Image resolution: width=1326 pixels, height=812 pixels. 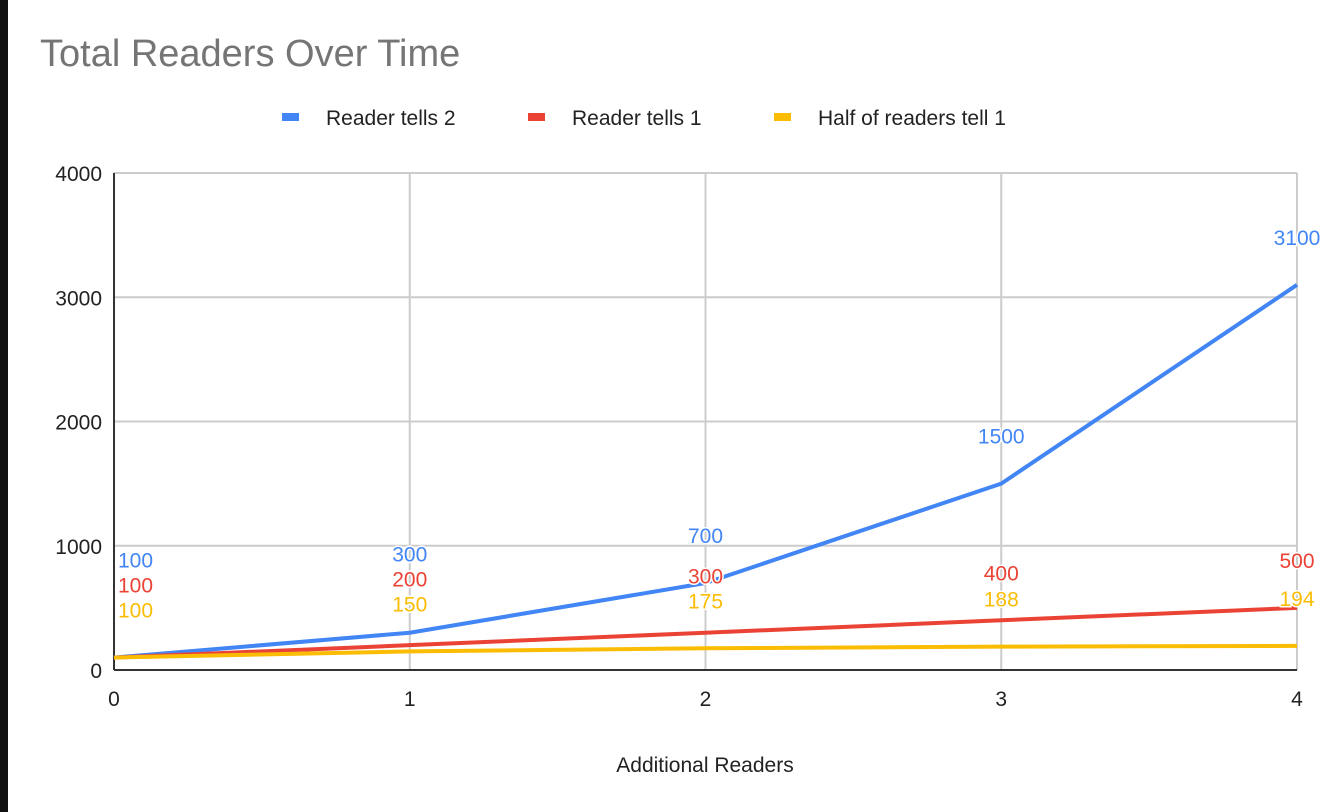 I want to click on legend-label: Reader tells 2, so click(x=391, y=118).